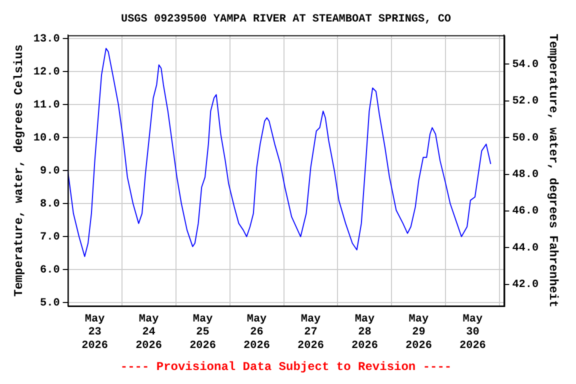 This screenshot has height=384, width=576. Describe the element at coordinates (553, 171) in the screenshot. I see `y2-axis-title: Temperature, water, degrees Fahrenheit` at that location.